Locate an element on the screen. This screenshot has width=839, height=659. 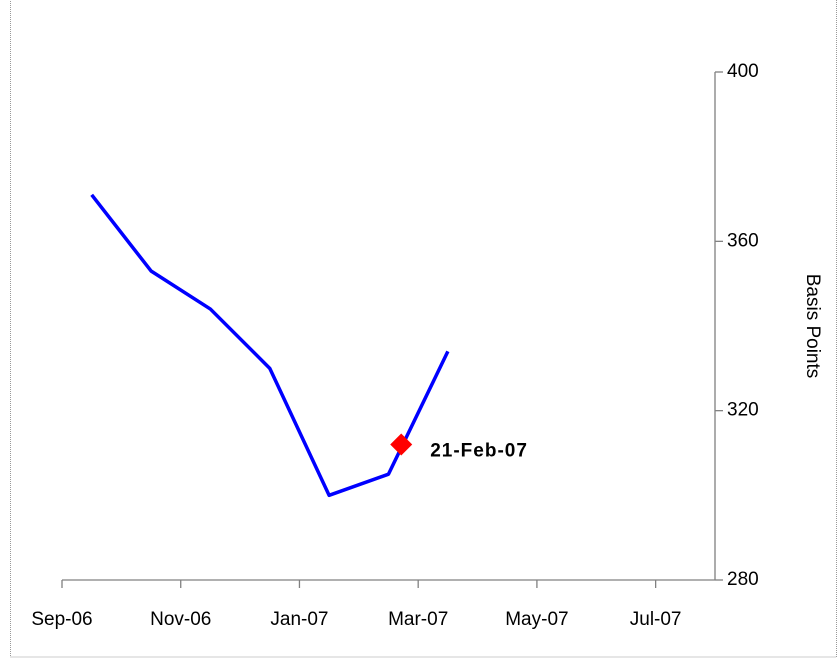
x-tick-label: Sep-06 is located at coordinates (61, 619).